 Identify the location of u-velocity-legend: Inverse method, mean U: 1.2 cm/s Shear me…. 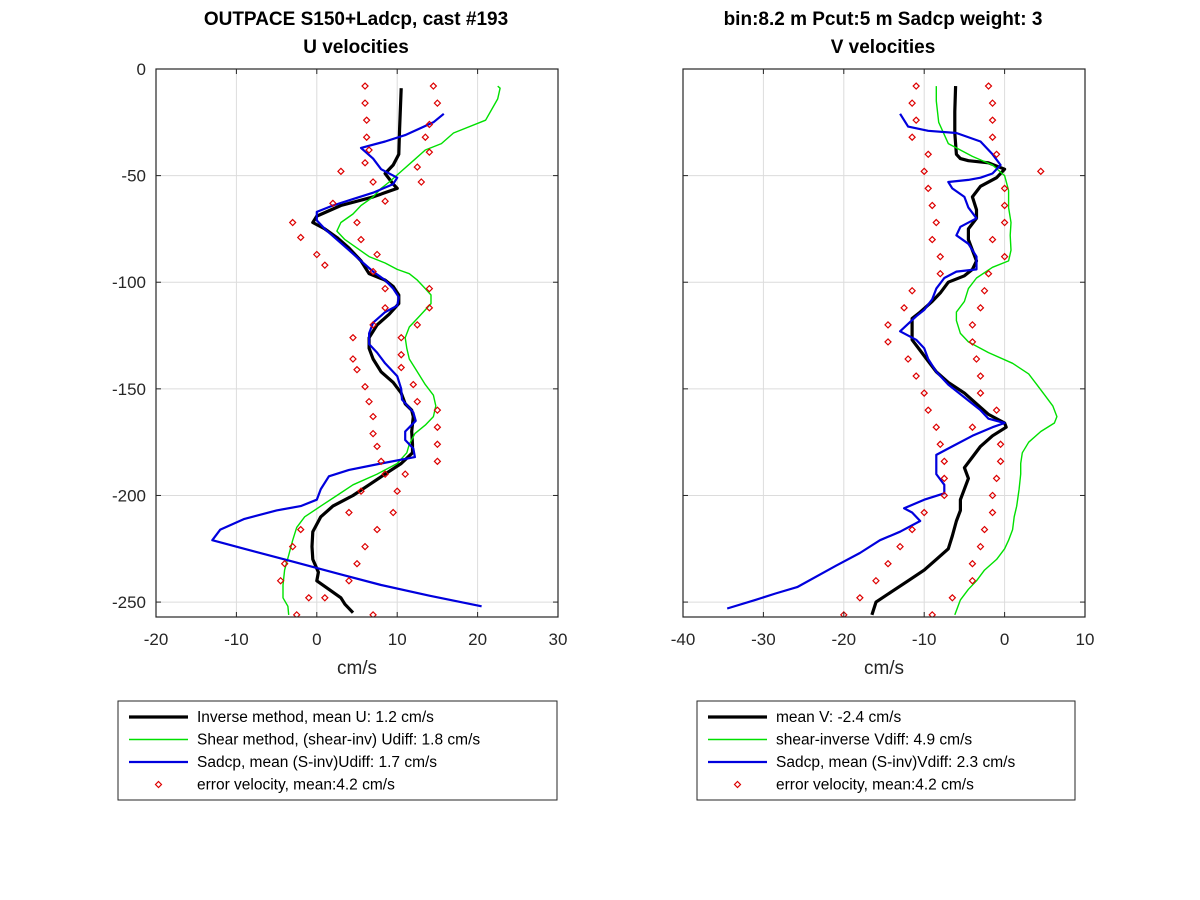
(337, 750).